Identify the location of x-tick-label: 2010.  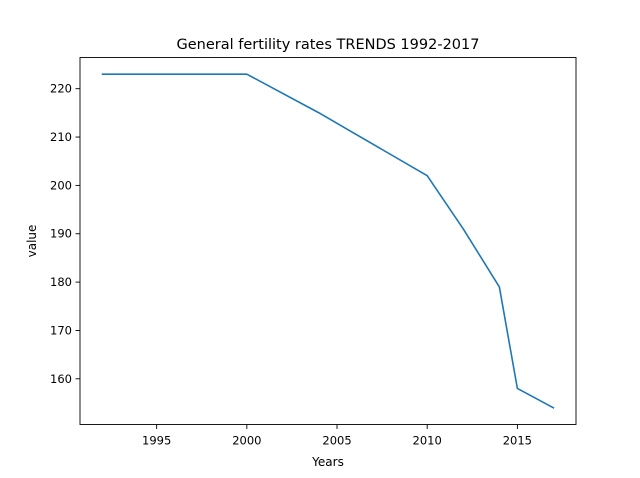
(427, 441).